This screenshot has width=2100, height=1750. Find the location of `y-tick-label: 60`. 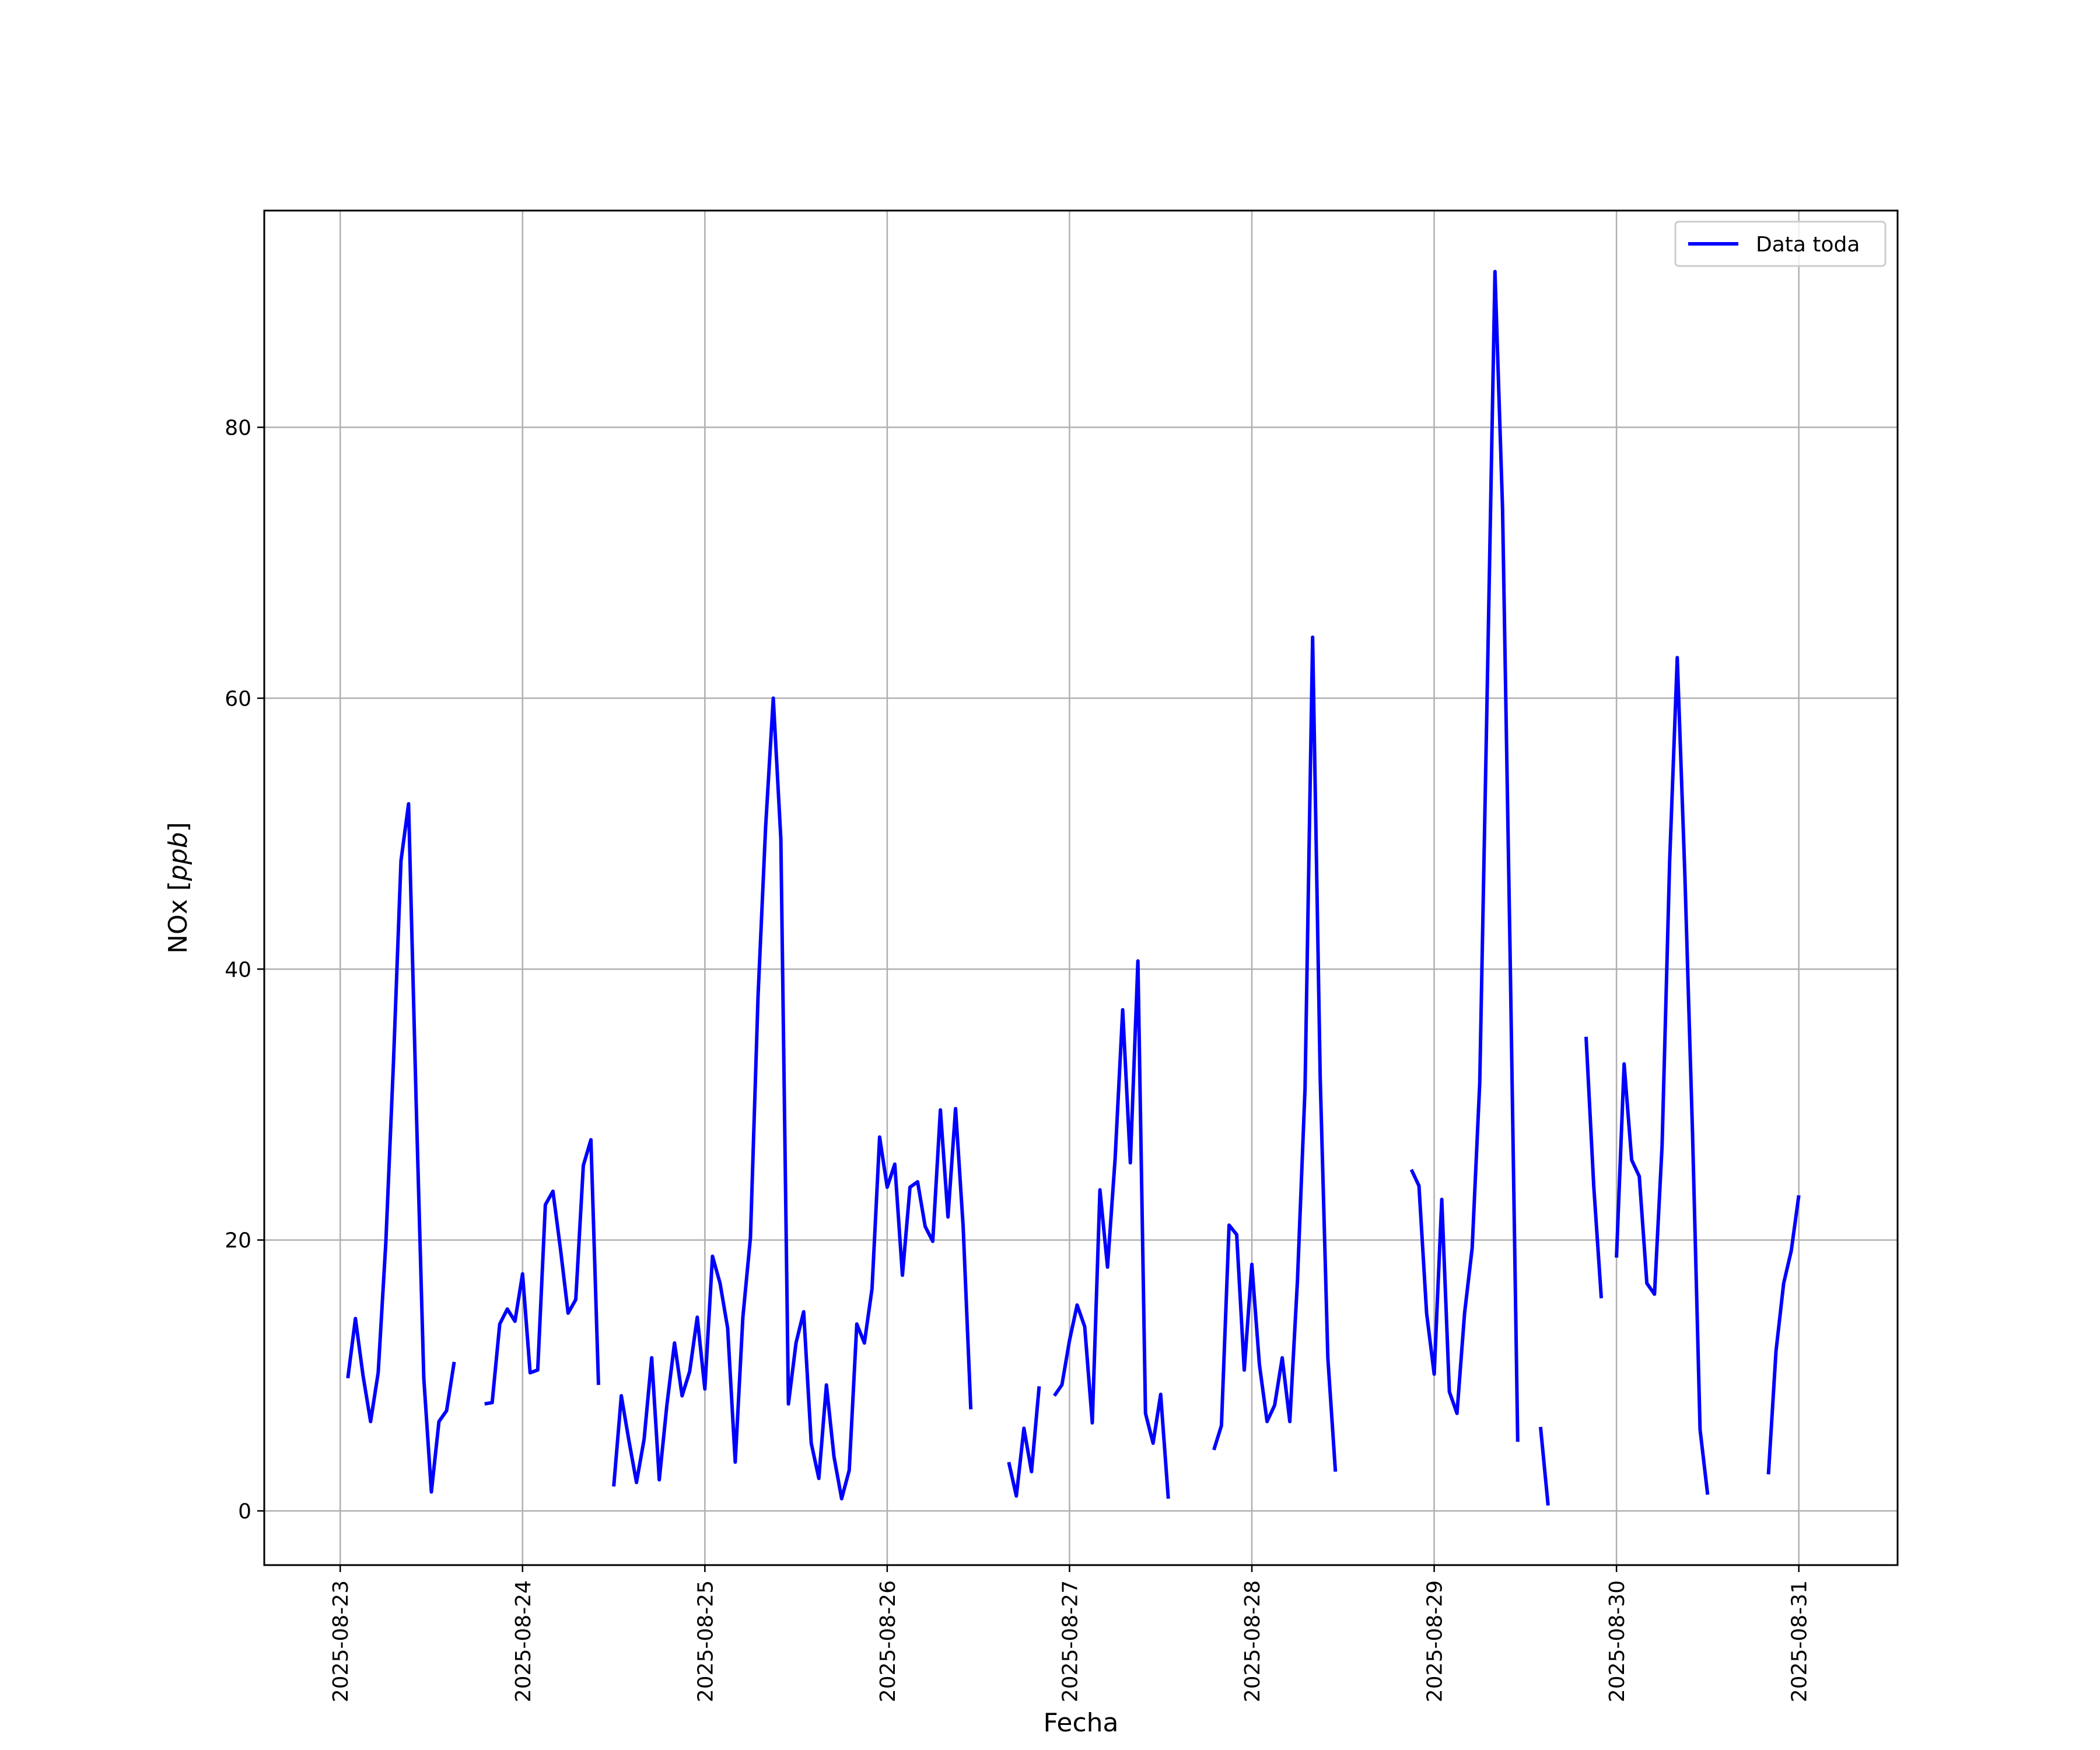

y-tick-label: 60 is located at coordinates (238, 699).